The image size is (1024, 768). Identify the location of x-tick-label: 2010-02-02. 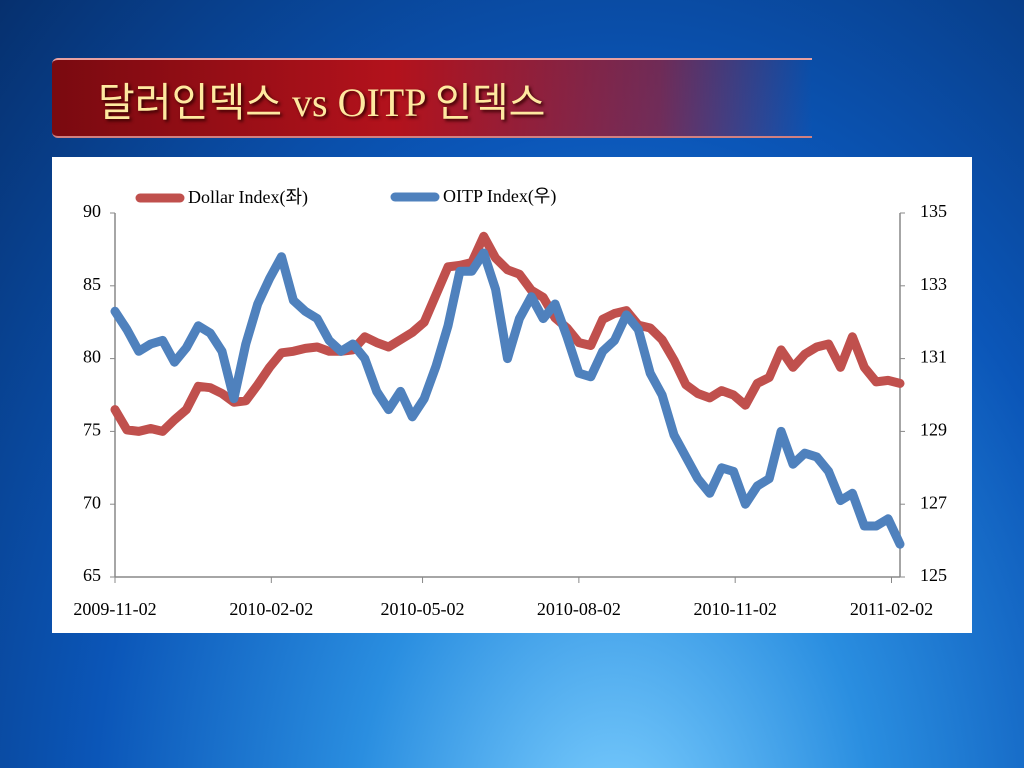
(271, 609).